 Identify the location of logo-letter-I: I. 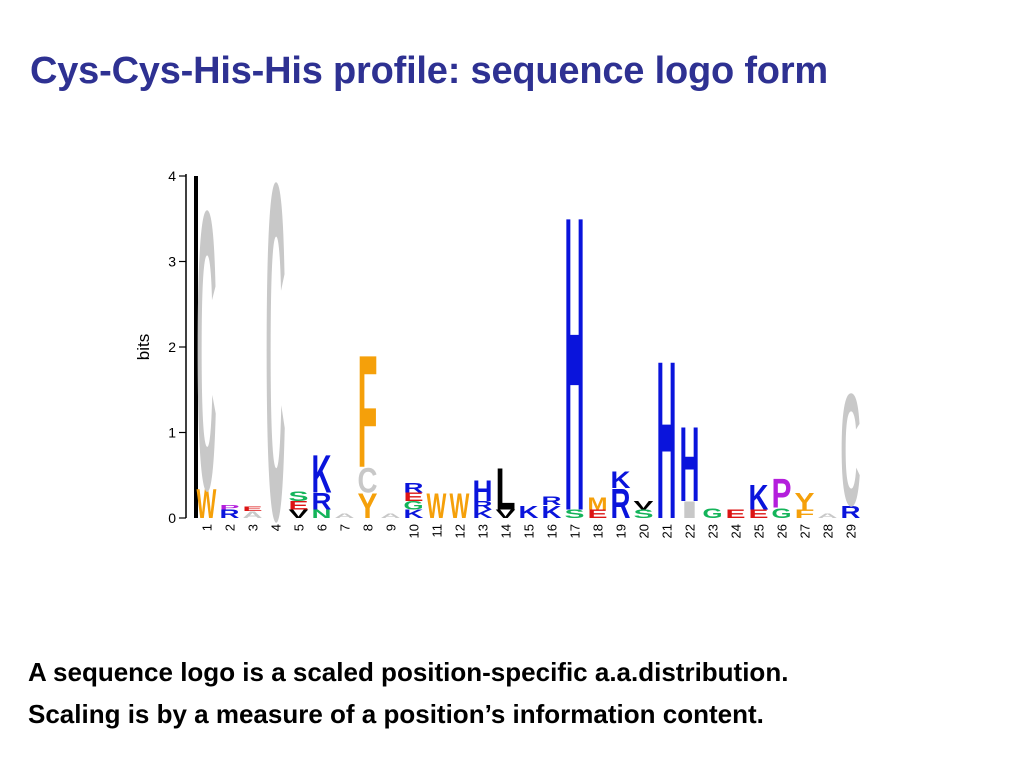
(690, 510).